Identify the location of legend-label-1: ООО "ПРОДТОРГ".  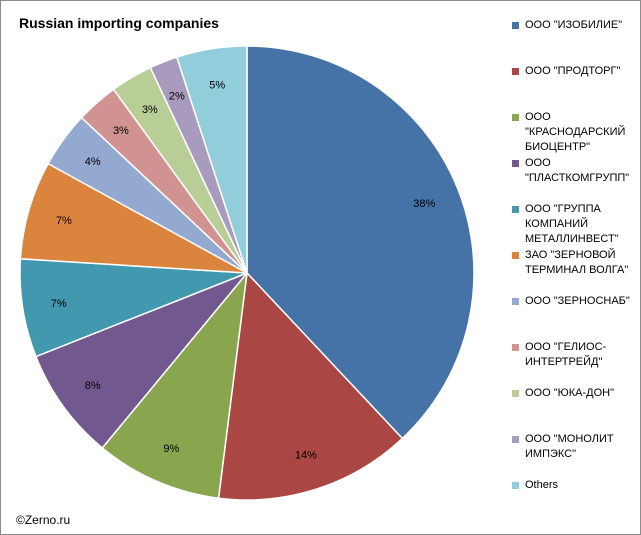
(581, 71).